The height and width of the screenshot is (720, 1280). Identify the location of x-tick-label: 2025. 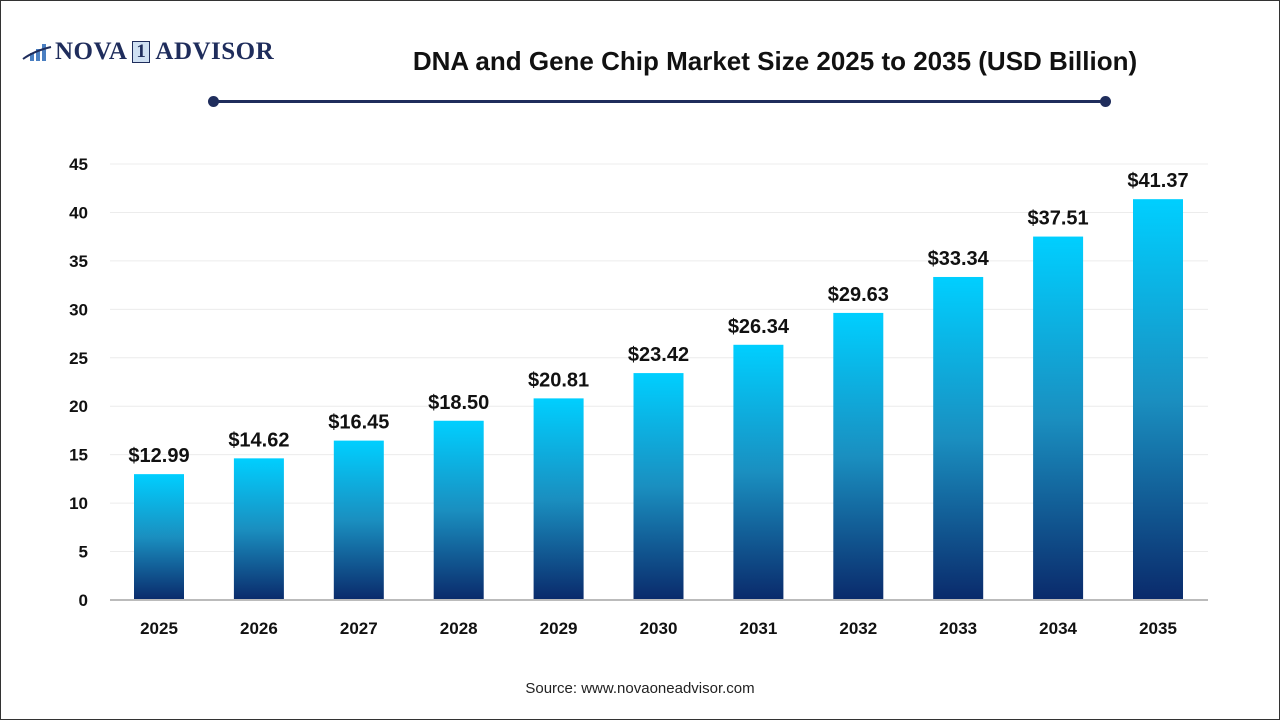
(159, 628).